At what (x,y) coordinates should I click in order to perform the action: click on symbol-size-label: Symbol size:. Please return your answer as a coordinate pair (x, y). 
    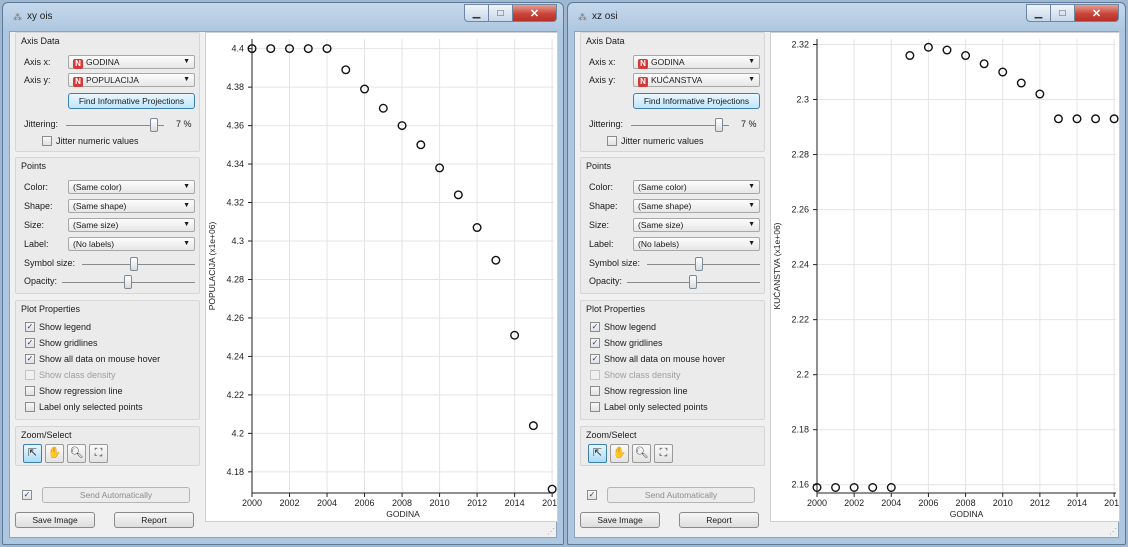
    Looking at the image, I should click on (615, 263).